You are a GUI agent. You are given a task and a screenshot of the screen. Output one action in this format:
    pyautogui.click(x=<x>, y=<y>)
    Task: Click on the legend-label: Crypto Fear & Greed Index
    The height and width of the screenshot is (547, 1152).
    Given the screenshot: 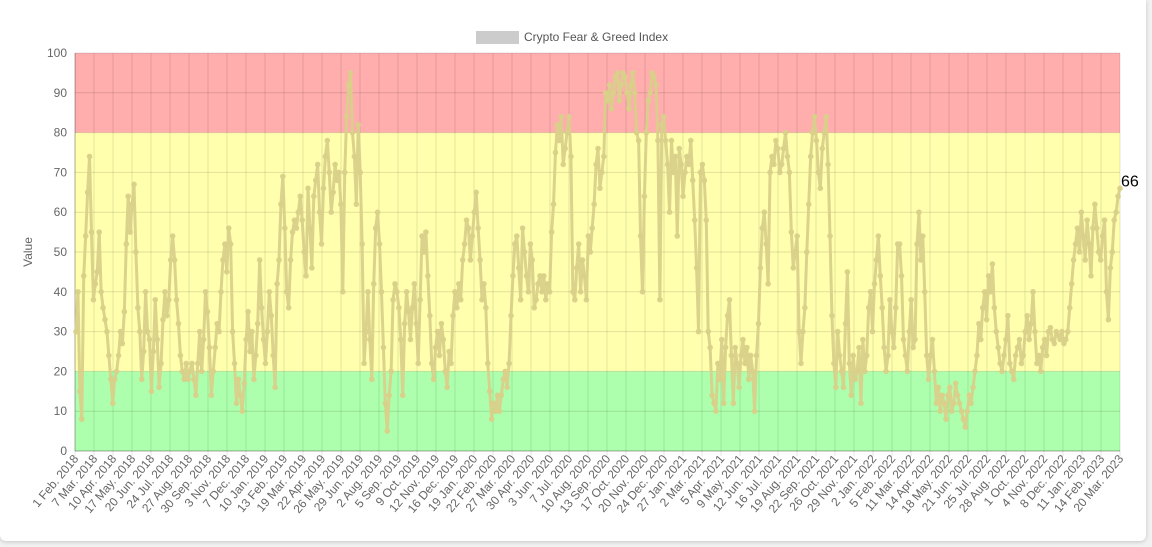 What is the action you would take?
    pyautogui.click(x=596, y=37)
    